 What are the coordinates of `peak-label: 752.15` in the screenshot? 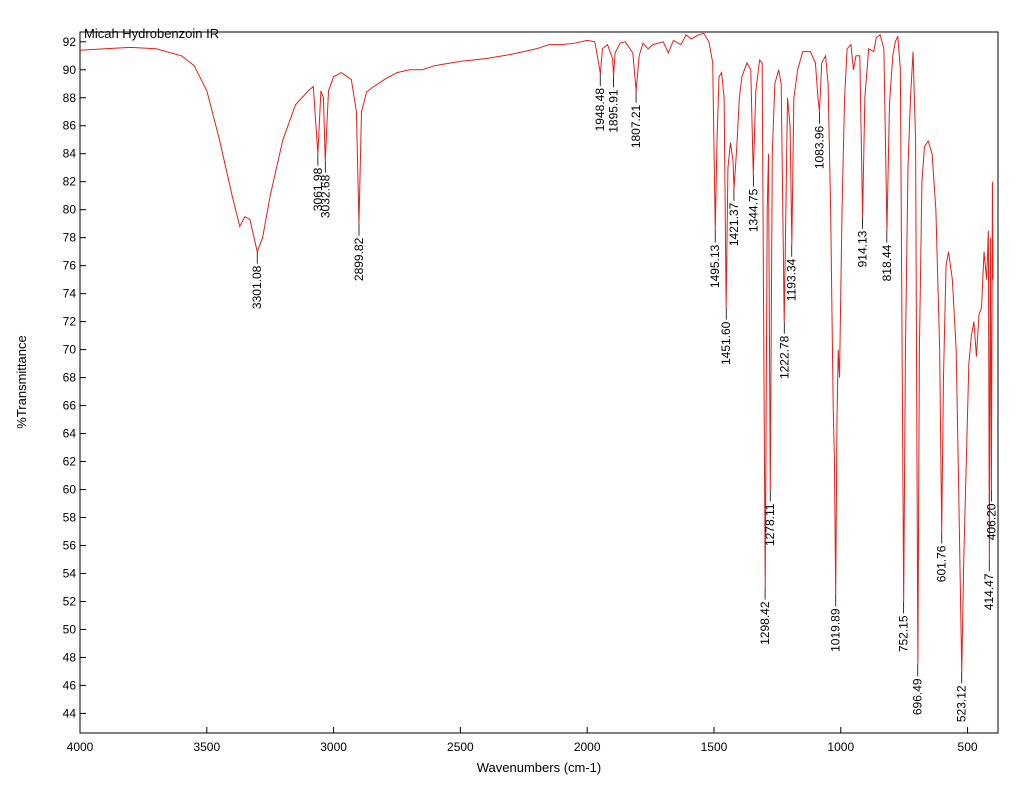 It's located at (904, 633).